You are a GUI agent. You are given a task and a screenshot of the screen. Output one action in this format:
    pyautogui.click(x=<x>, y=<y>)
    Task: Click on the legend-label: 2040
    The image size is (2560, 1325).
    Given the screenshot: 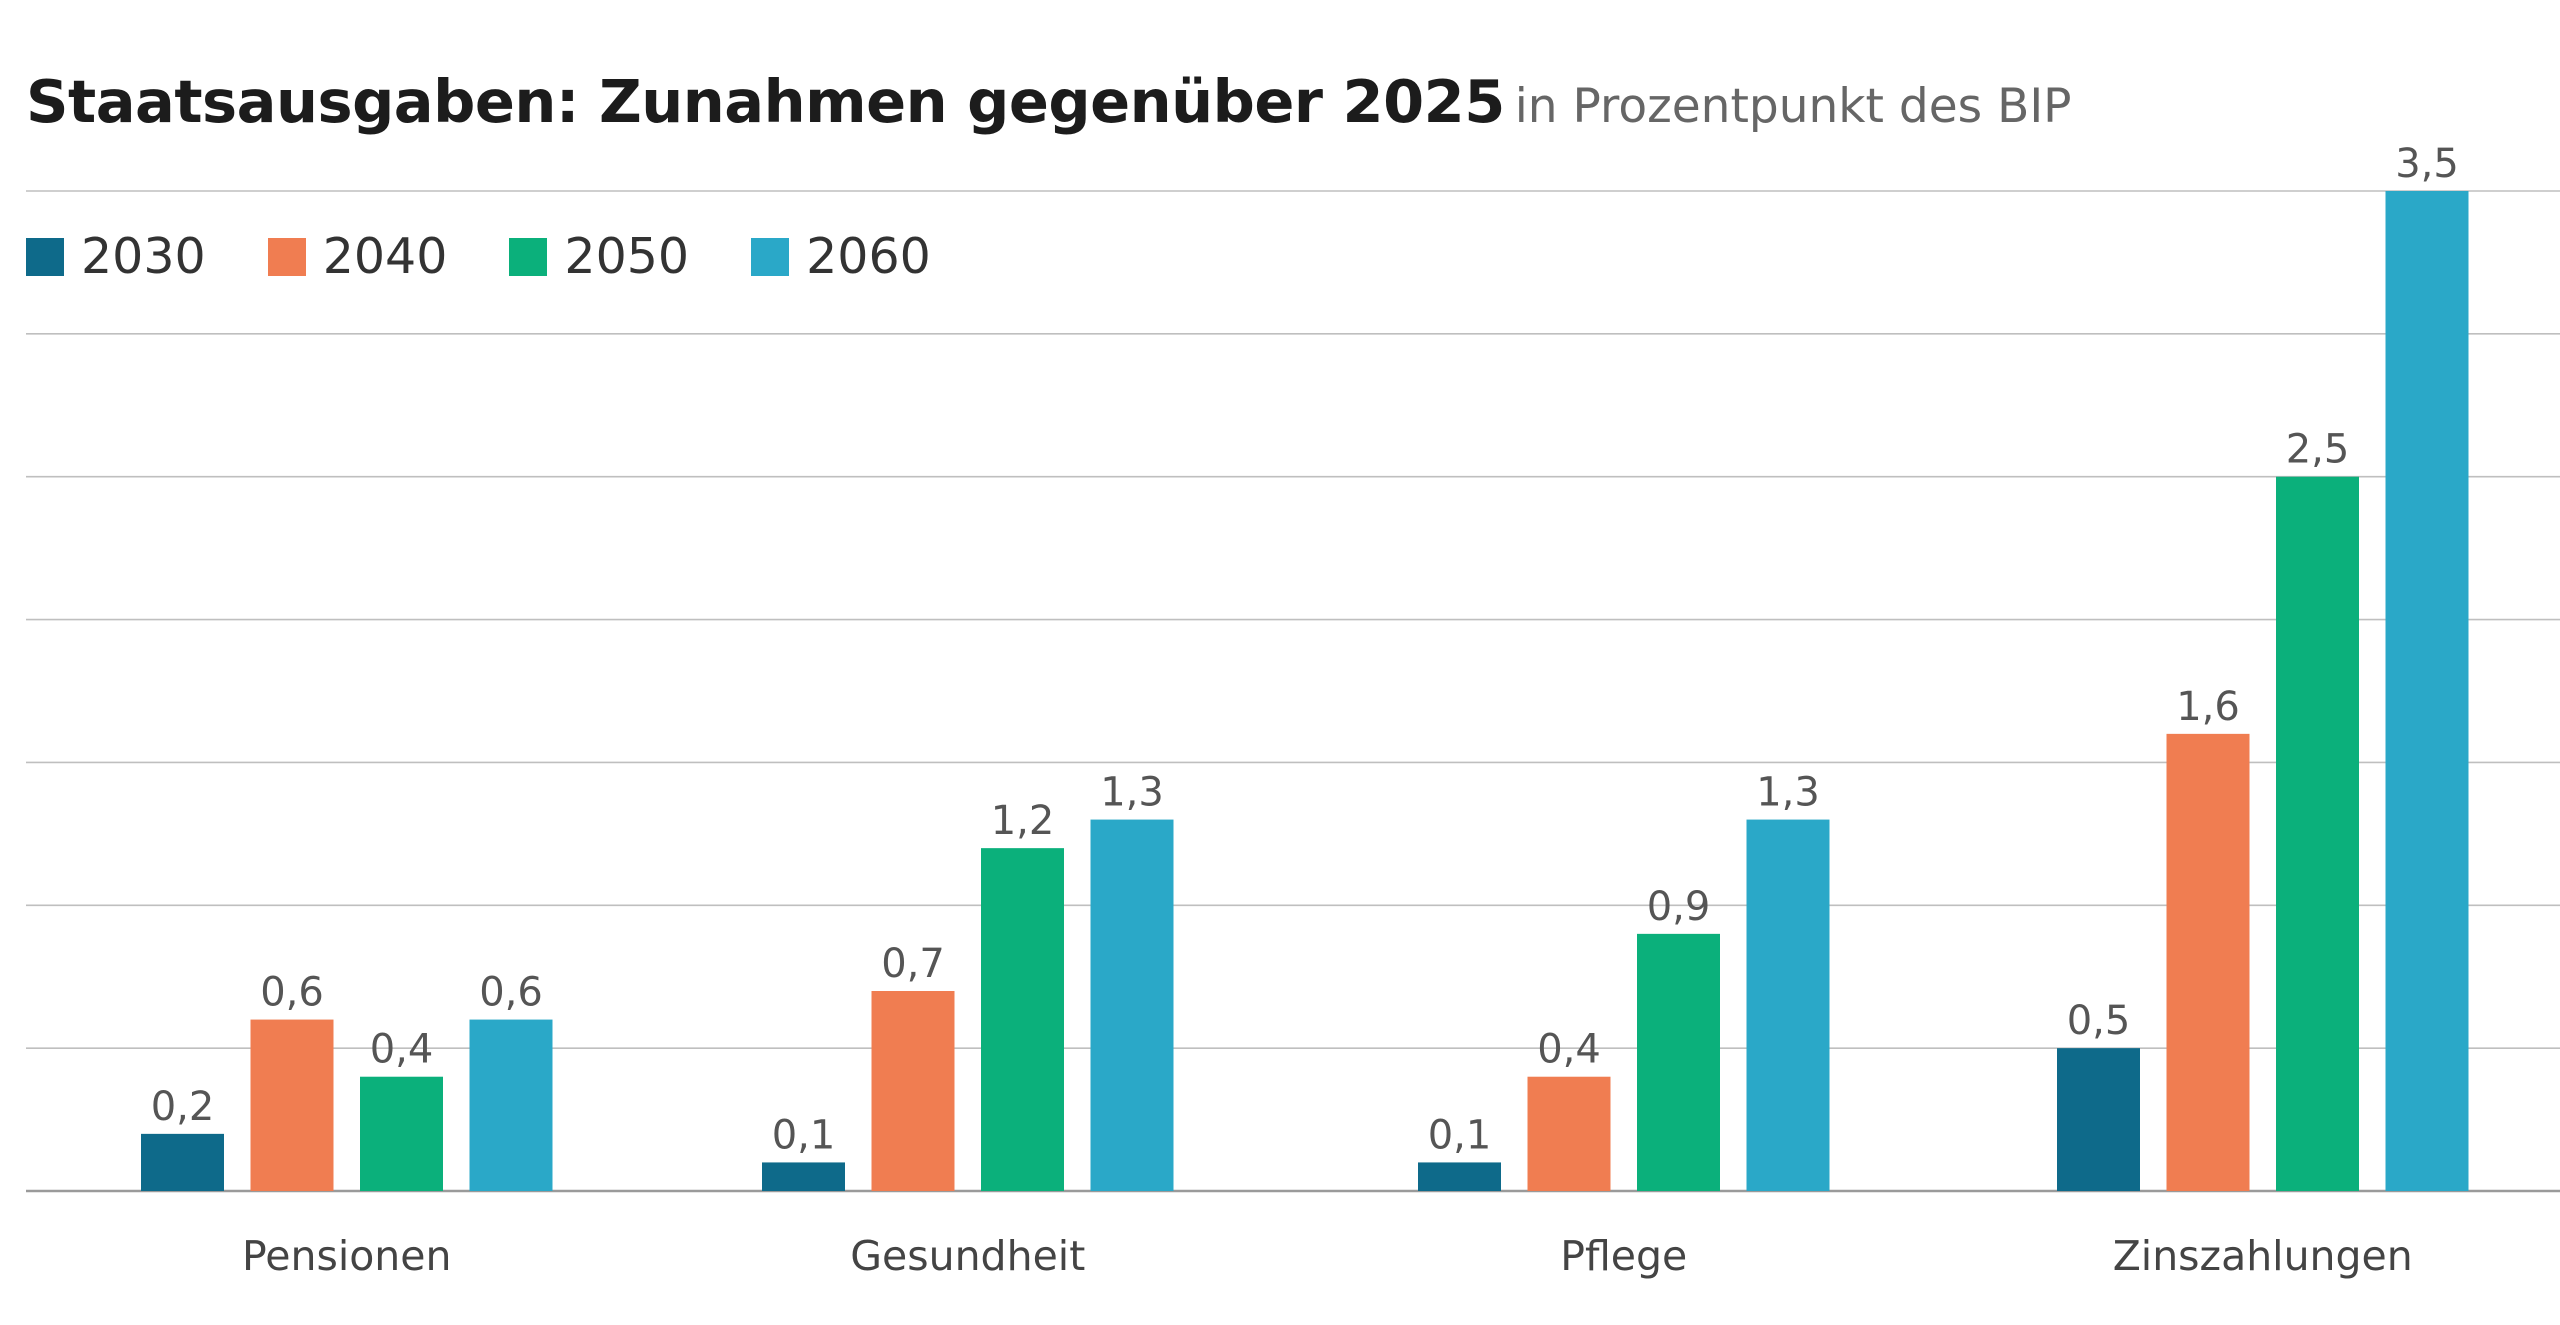 What is the action you would take?
    pyautogui.click(x=385, y=256)
    